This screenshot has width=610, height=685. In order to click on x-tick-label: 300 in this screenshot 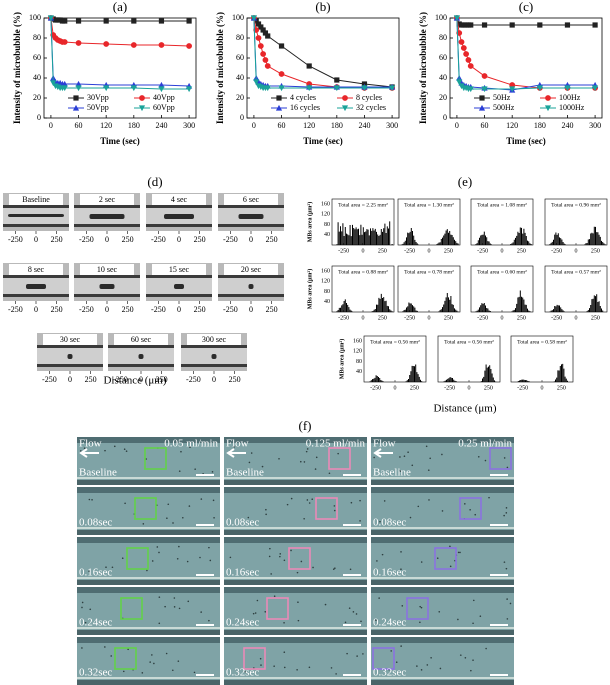, I will do `click(595, 125)`.